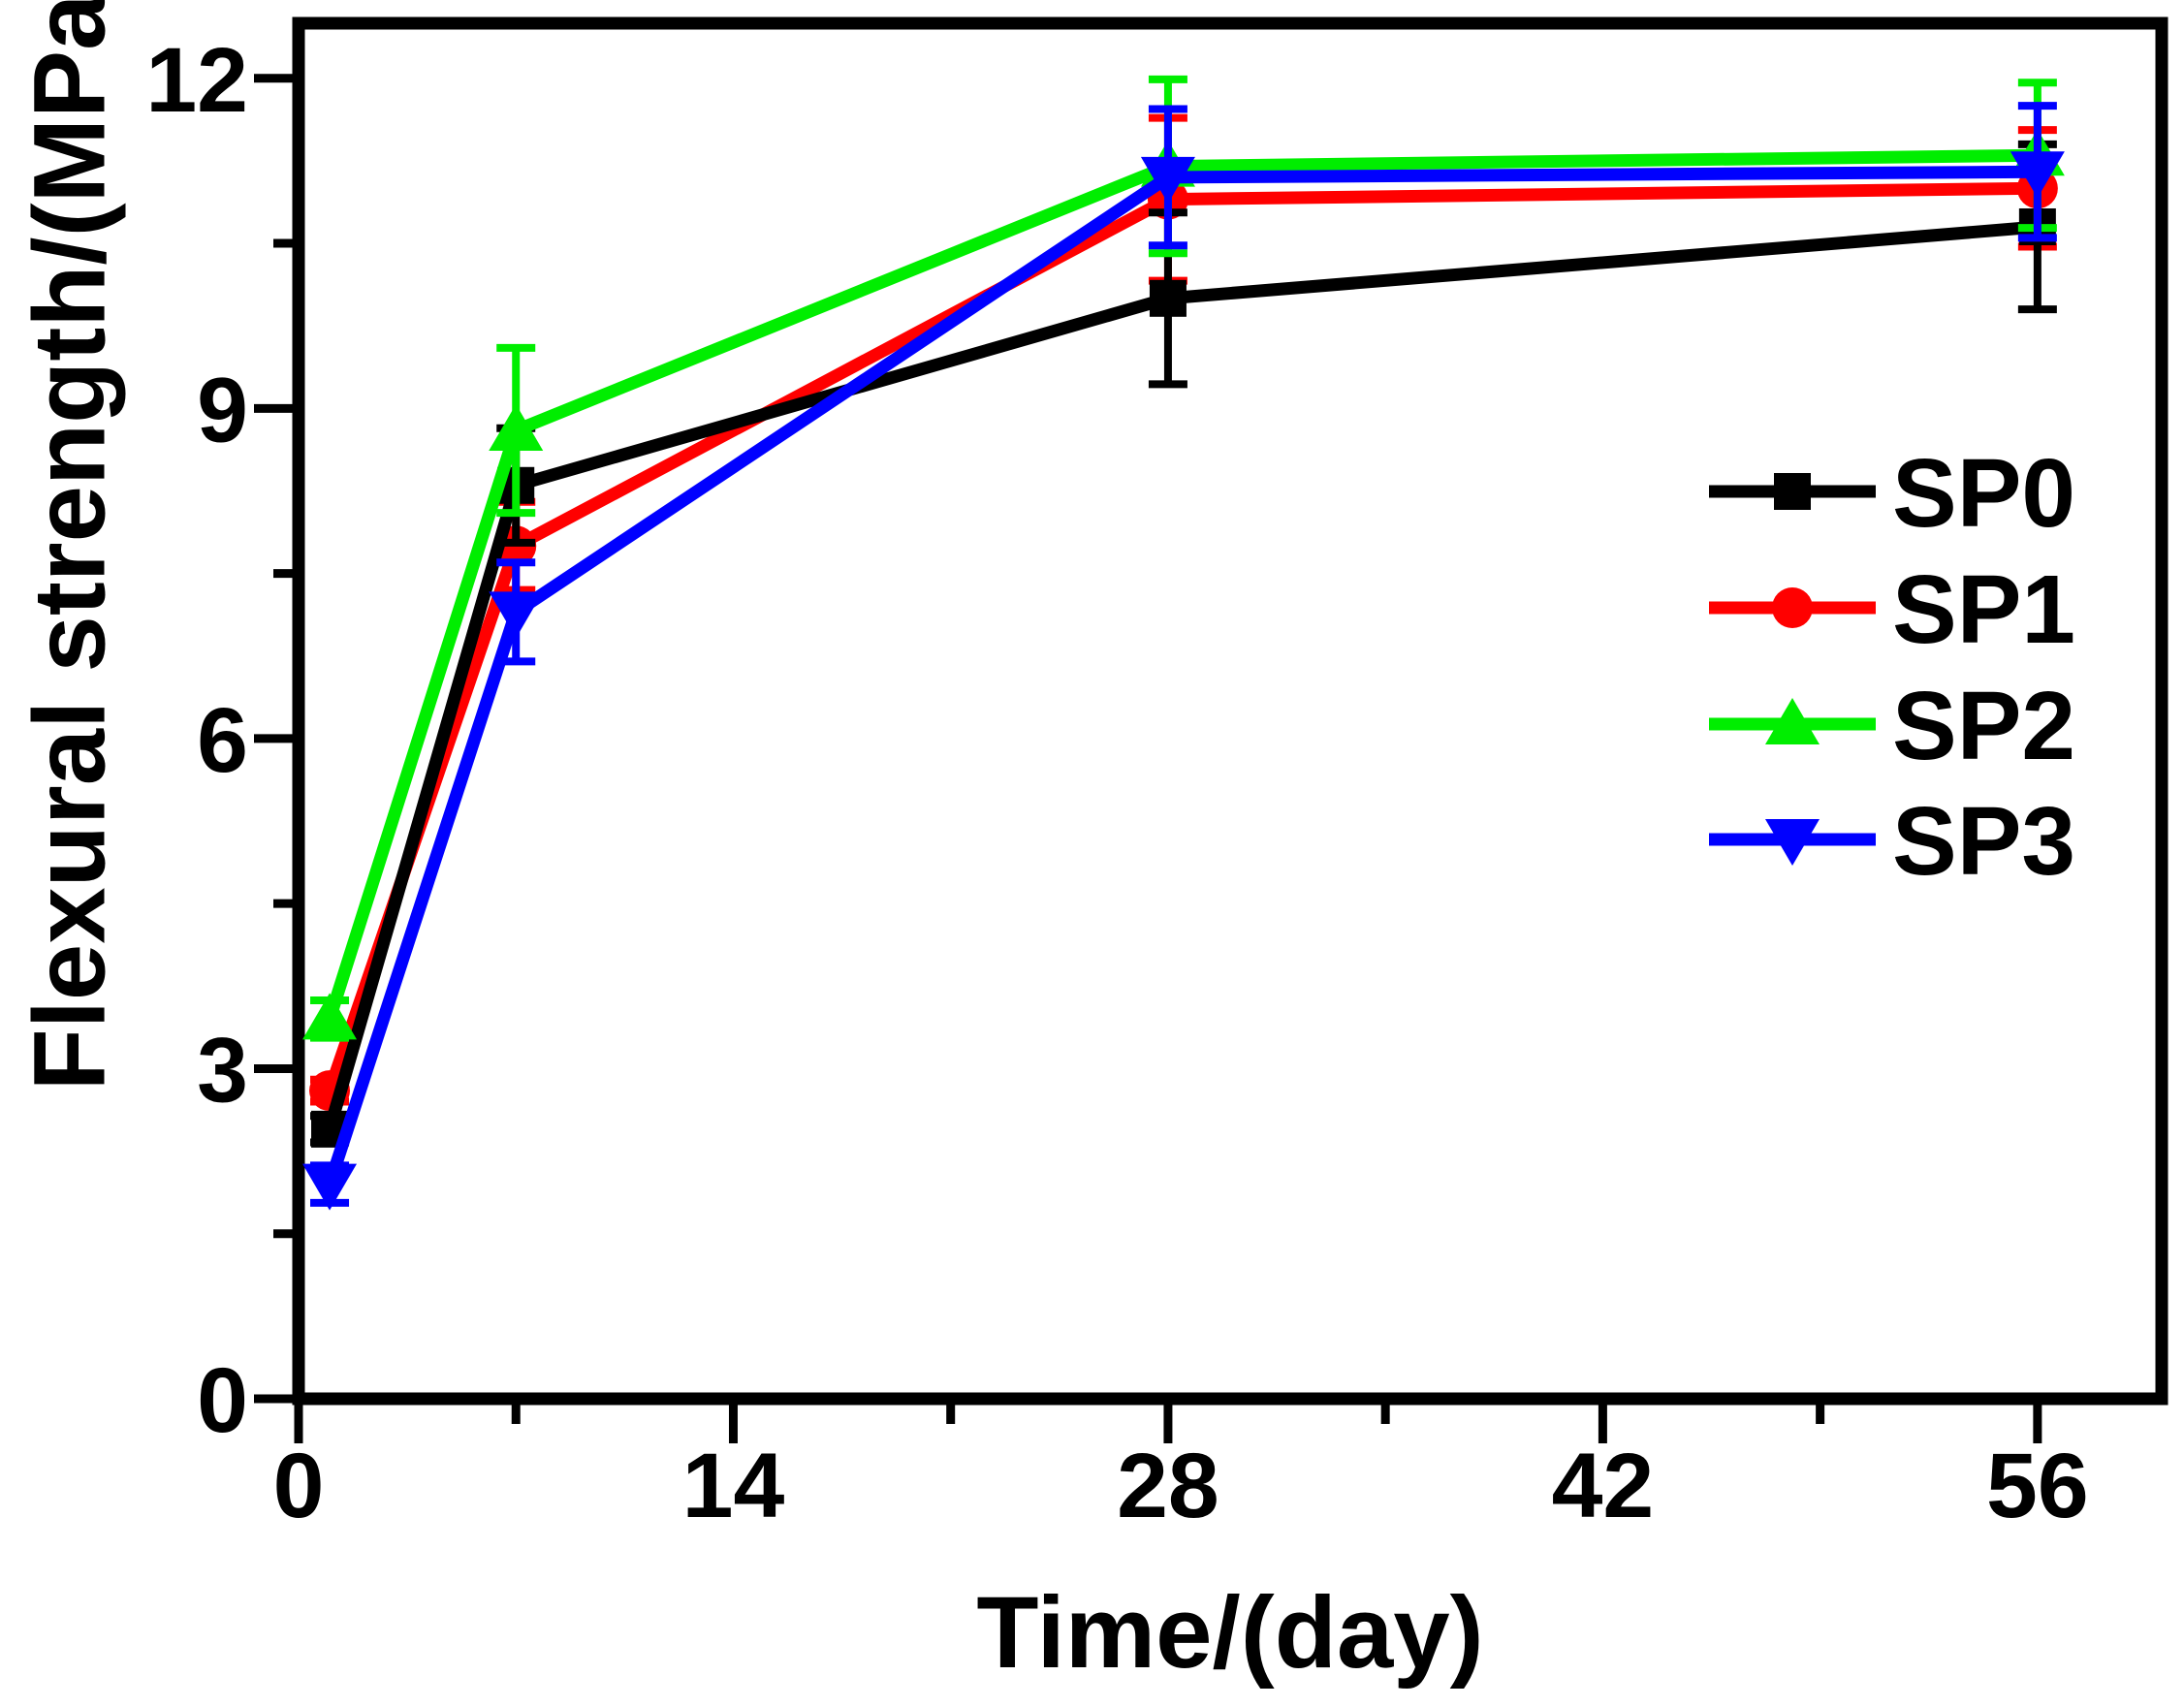 Image resolution: width=2184 pixels, height=1707 pixels. I want to click on x-axis-title: Time/(day), so click(1230, 1633).